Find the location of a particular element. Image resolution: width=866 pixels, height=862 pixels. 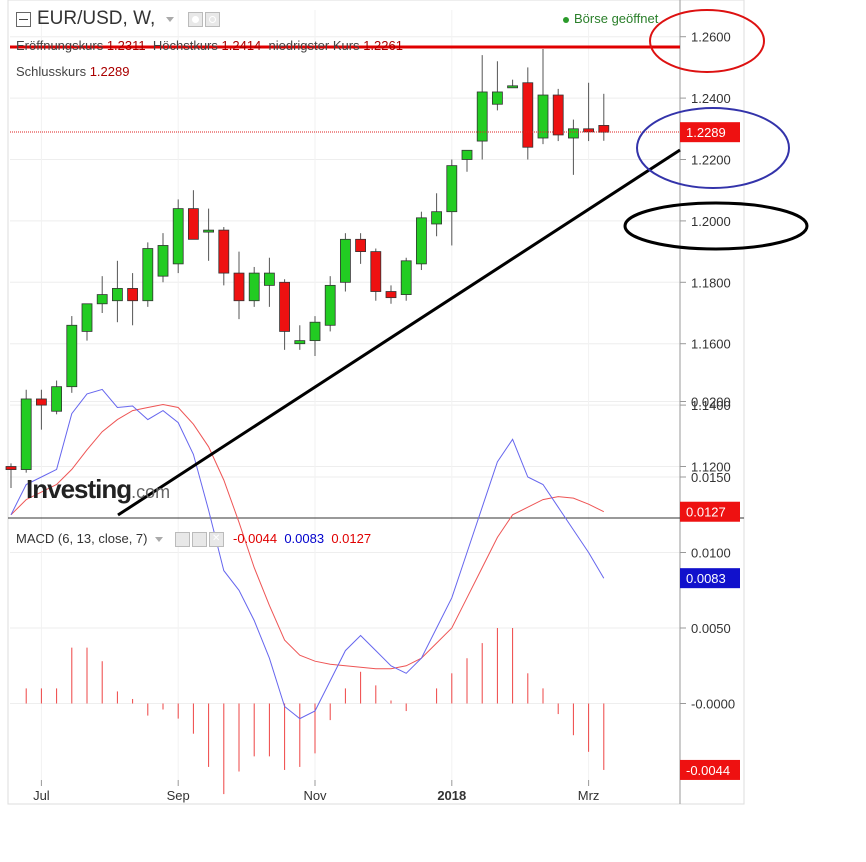

price-tick-label: 1.1800 is located at coordinates (711, 282).